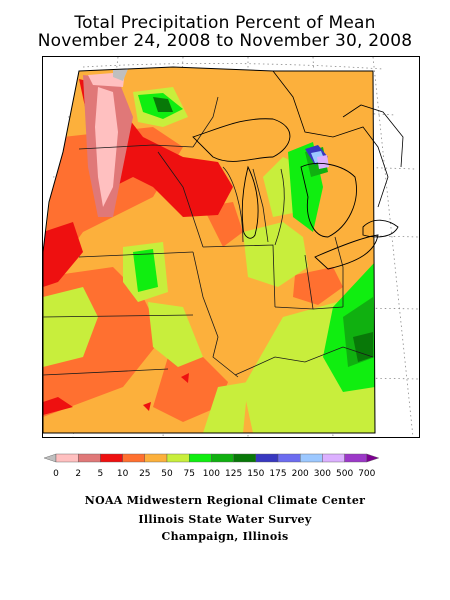 The width and height of the screenshot is (450, 600). Describe the element at coordinates (277, 474) in the screenshot. I see `legend-label: 175` at that location.